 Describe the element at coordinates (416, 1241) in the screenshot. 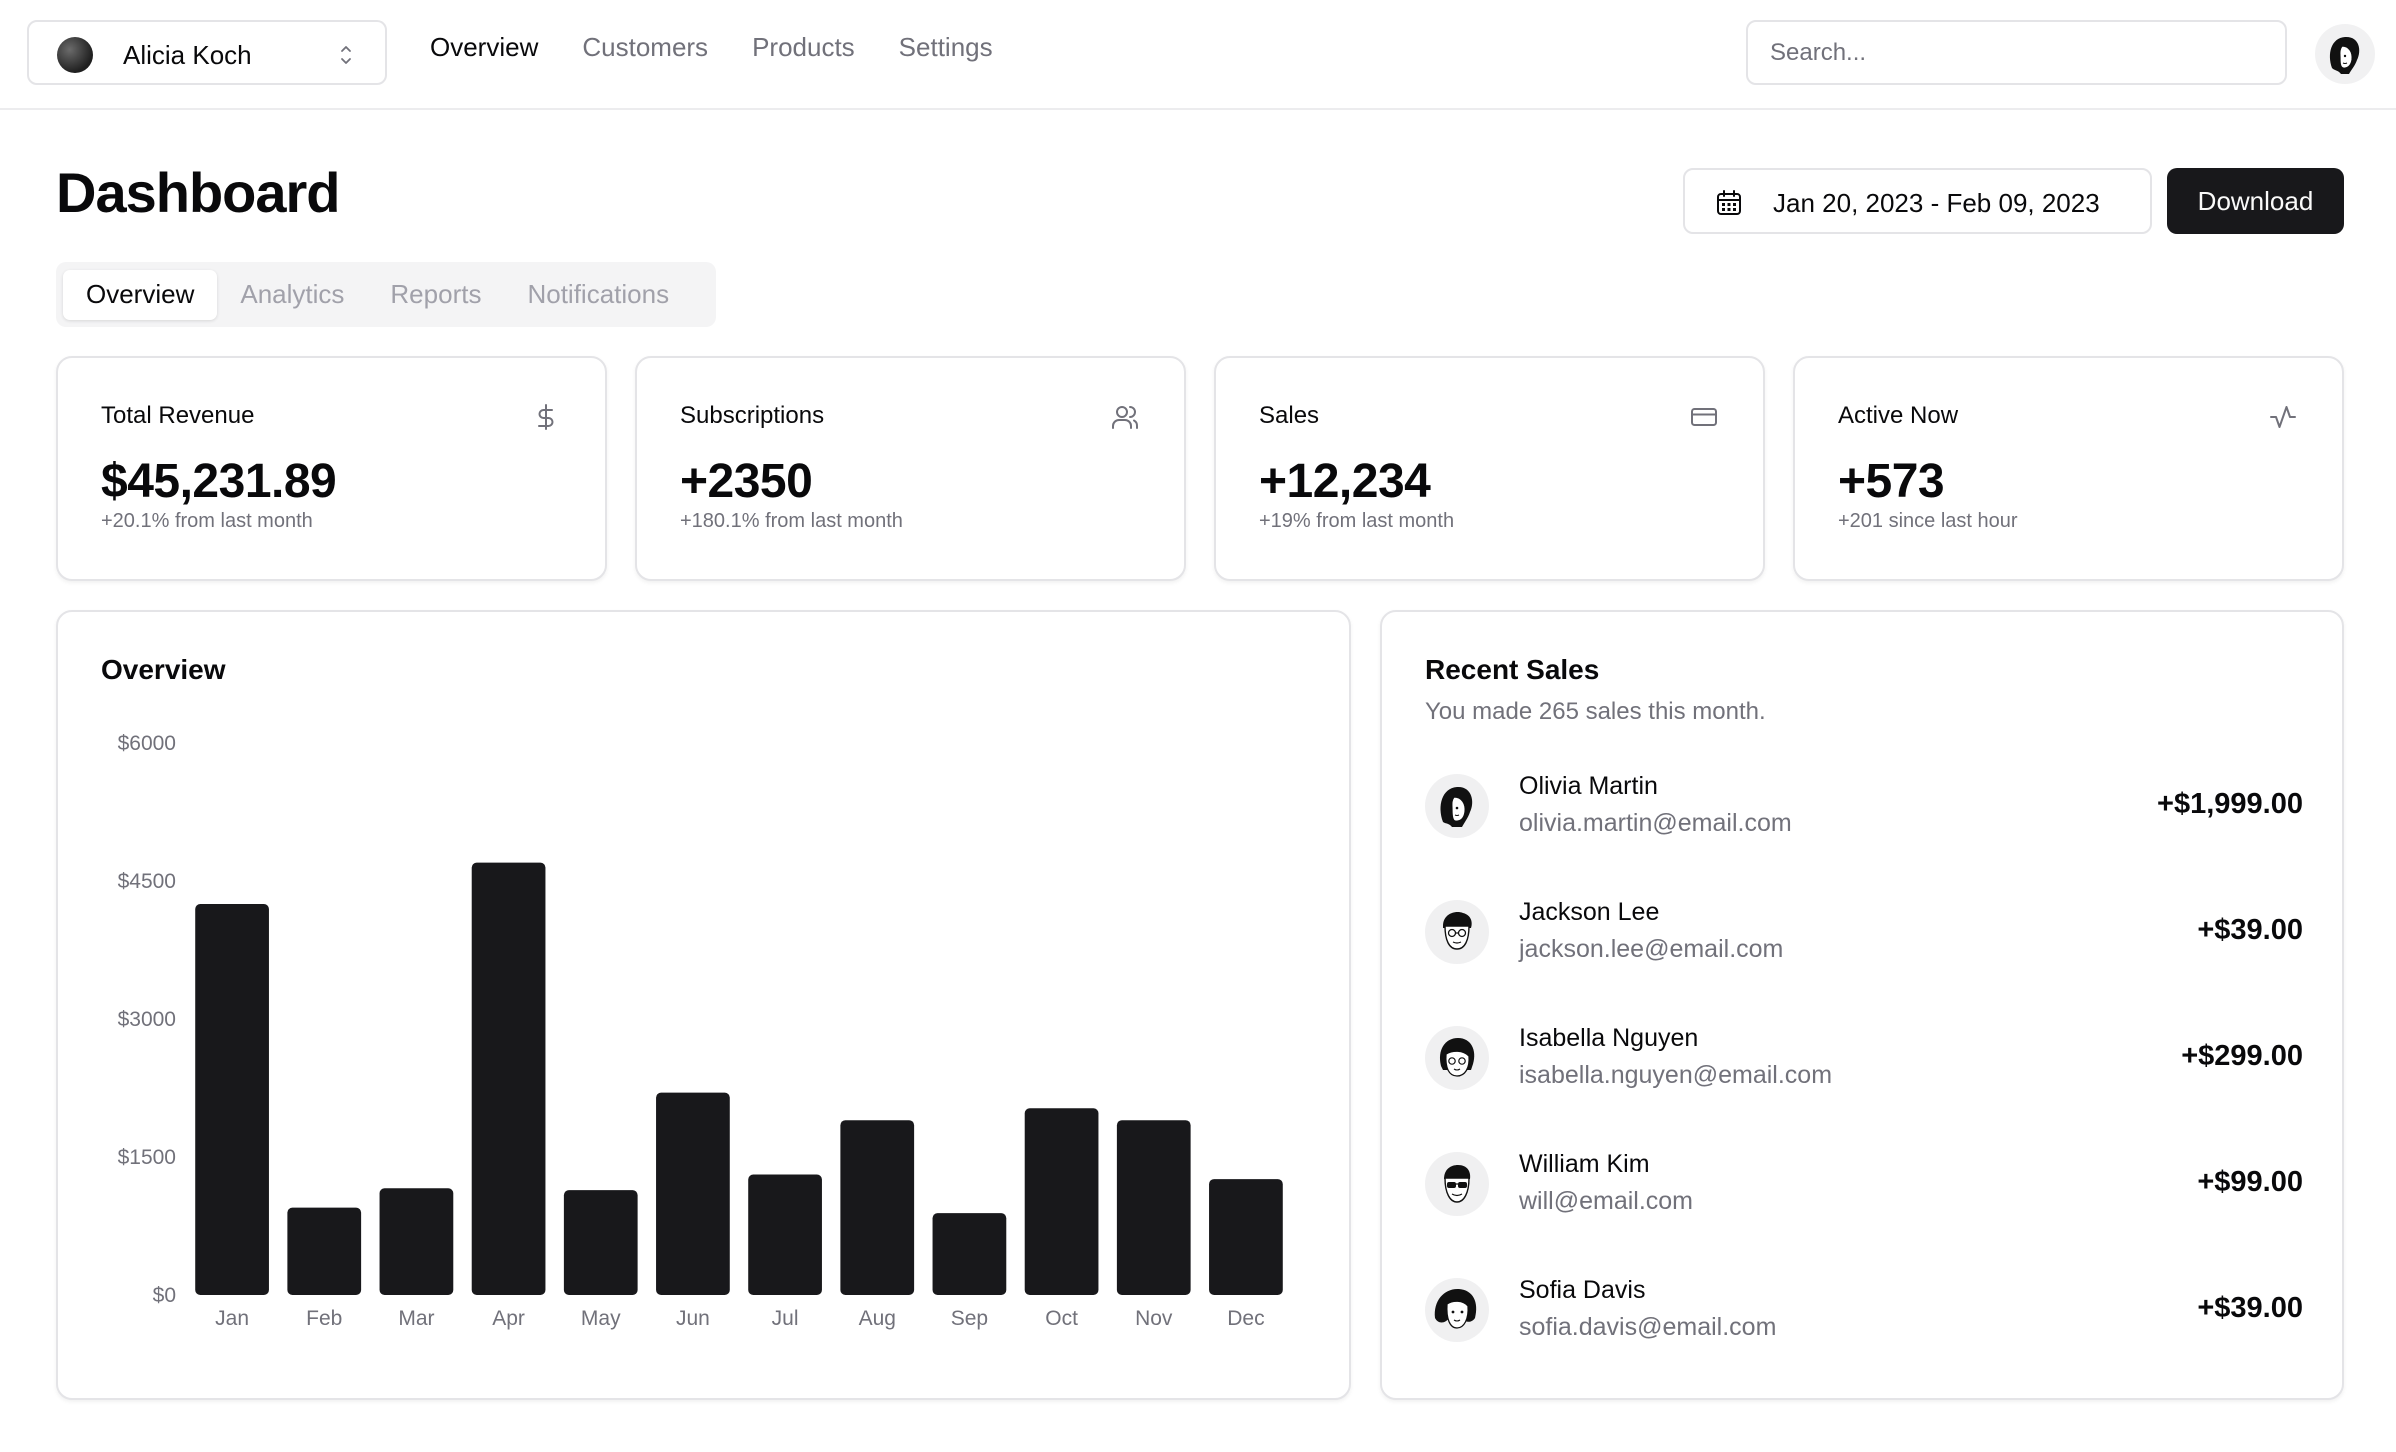

I see `bar-mar` at that location.